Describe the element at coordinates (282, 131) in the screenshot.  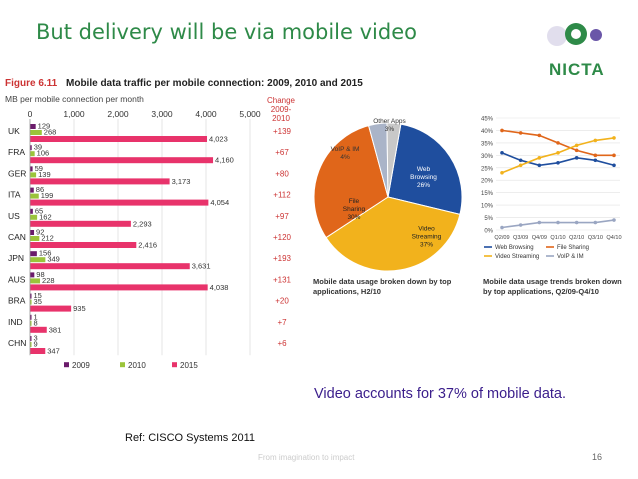
I see `bar-change-value: +139` at that location.